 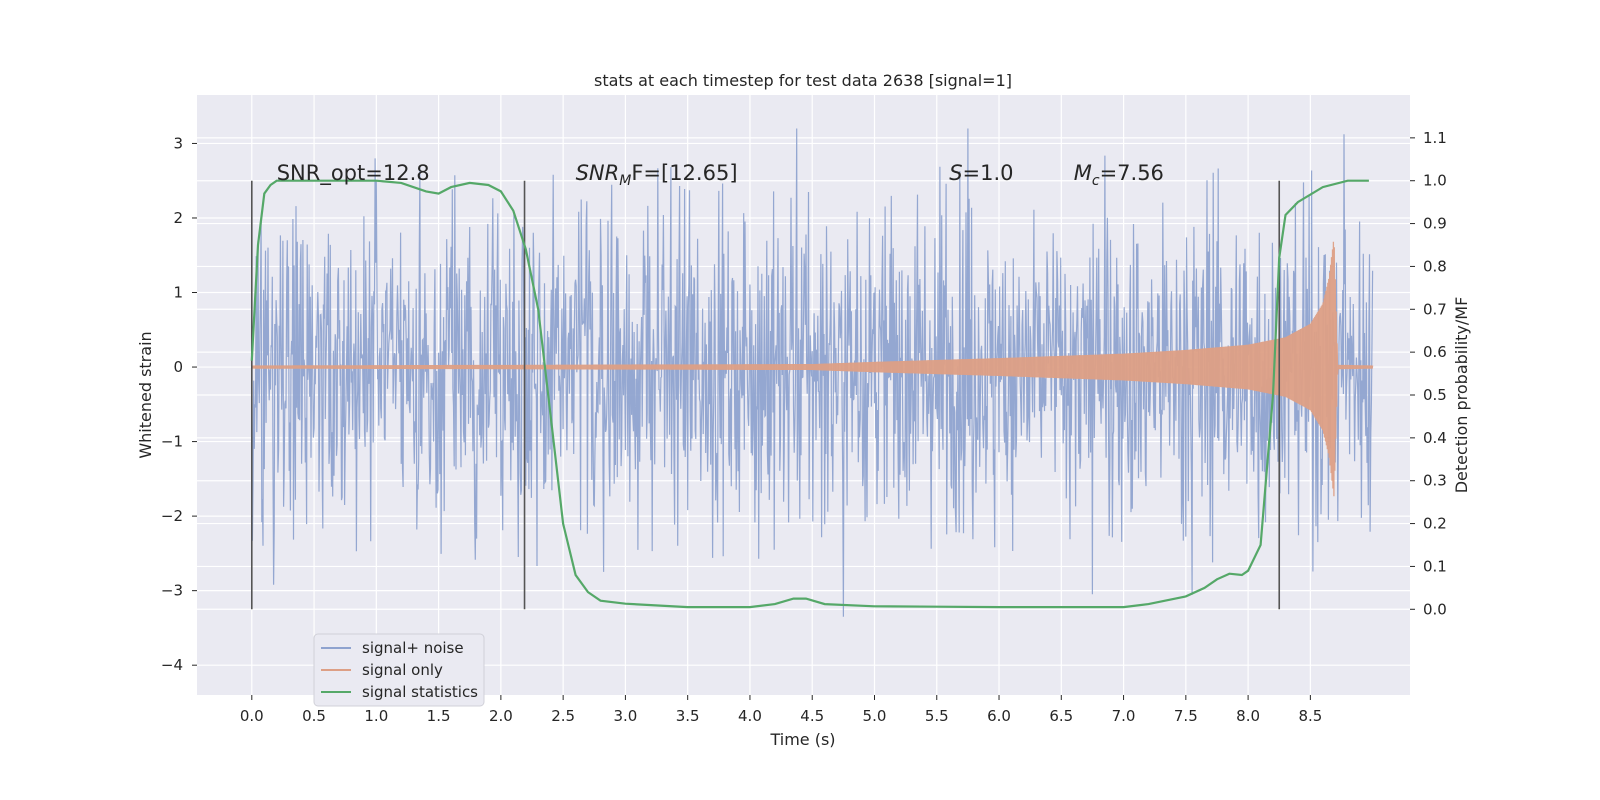 What do you see at coordinates (1435, 352) in the screenshot?
I see `right-tick-label: 0.6` at bounding box center [1435, 352].